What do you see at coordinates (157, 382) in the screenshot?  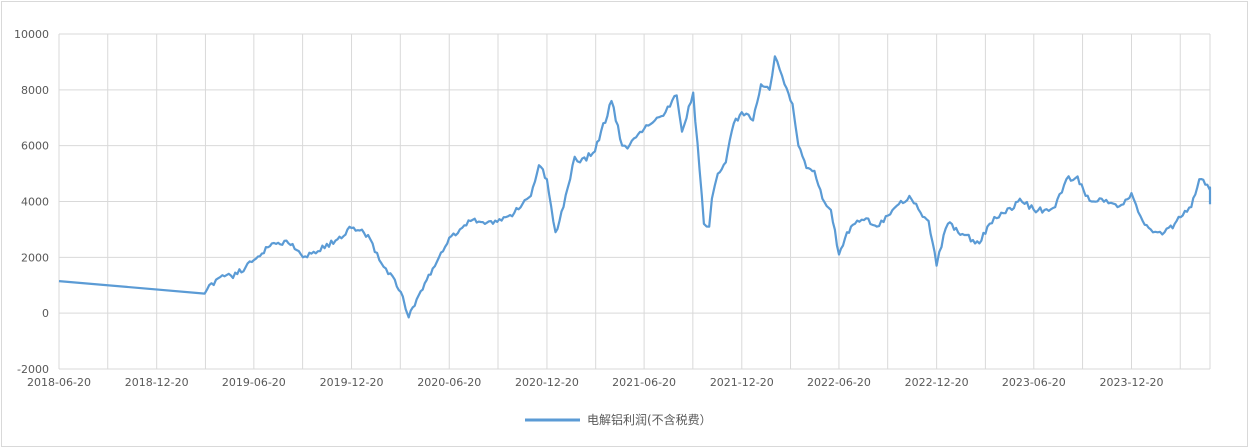 I see `x-tick-label: 2018-12-20` at bounding box center [157, 382].